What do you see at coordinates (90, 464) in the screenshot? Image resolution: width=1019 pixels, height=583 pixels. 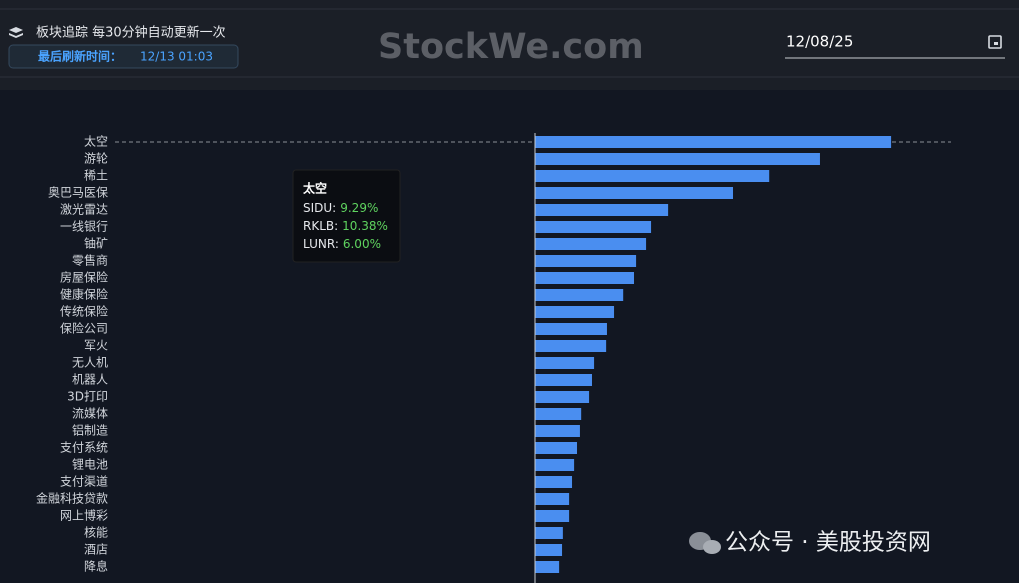 I see `category-label: 锂电池` at bounding box center [90, 464].